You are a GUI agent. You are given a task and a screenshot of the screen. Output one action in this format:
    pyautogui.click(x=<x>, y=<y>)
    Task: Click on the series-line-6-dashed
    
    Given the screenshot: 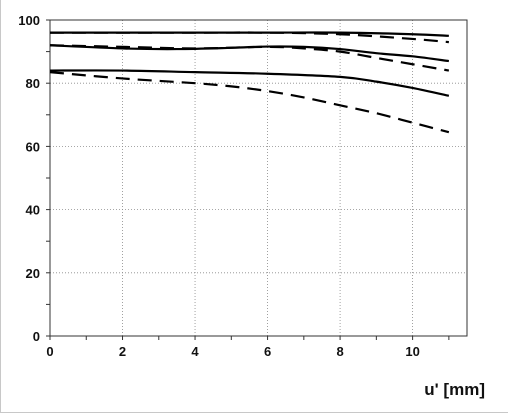 What is the action you would take?
    pyautogui.click(x=249, y=102)
    